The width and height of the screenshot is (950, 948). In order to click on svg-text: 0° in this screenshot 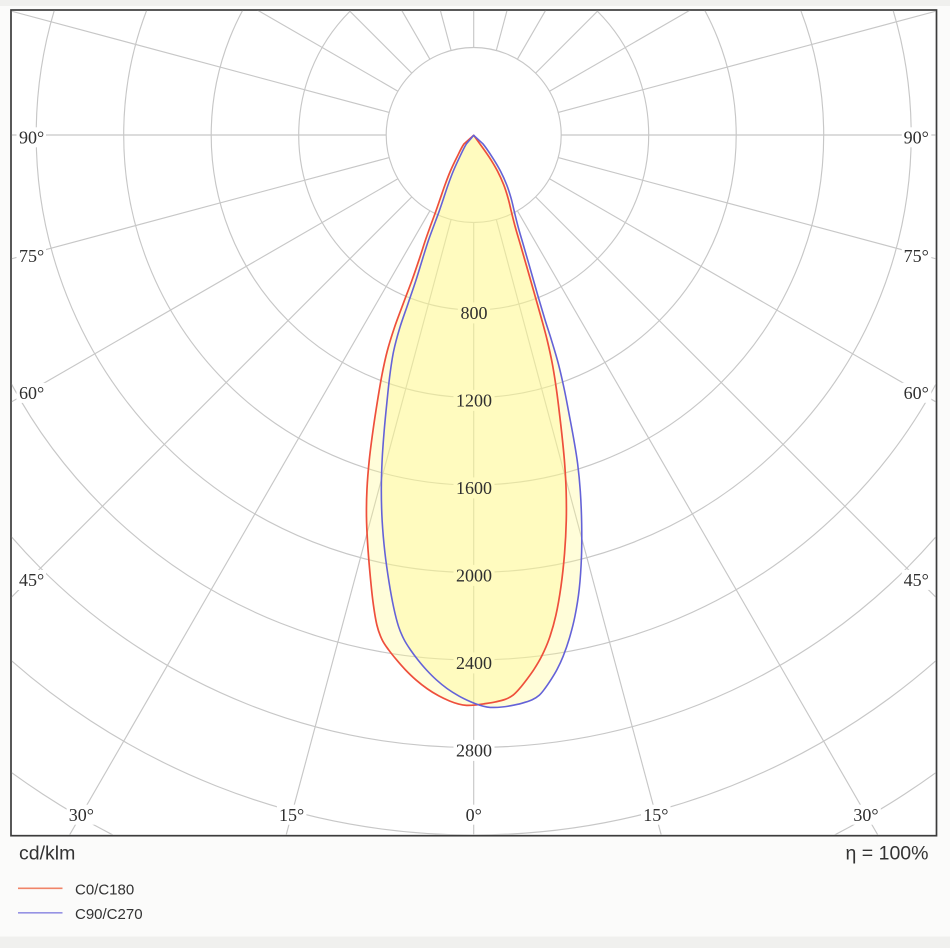, I will do `click(474, 815)`.